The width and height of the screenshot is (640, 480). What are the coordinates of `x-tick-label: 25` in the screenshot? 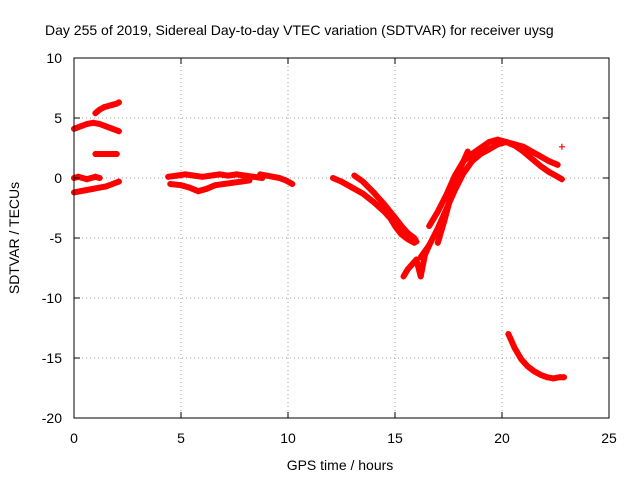 It's located at (609, 438).